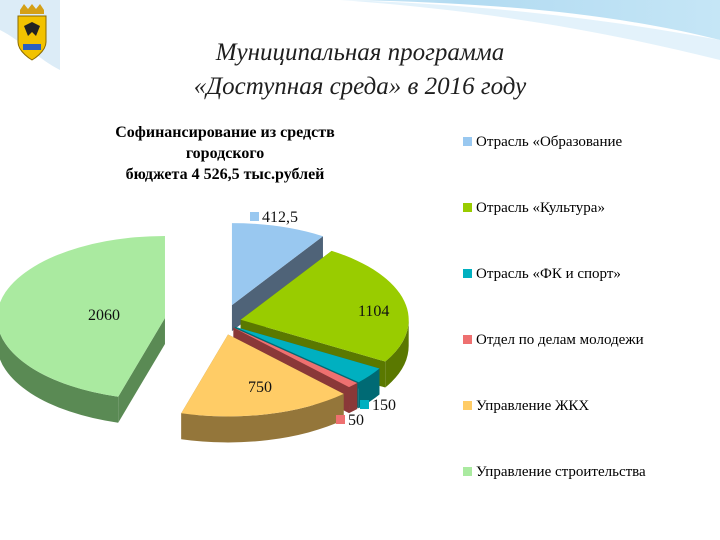 Image resolution: width=720 pixels, height=540 pixels. I want to click on legend-item: Отрасль «ФК и спорт», so click(542, 274).